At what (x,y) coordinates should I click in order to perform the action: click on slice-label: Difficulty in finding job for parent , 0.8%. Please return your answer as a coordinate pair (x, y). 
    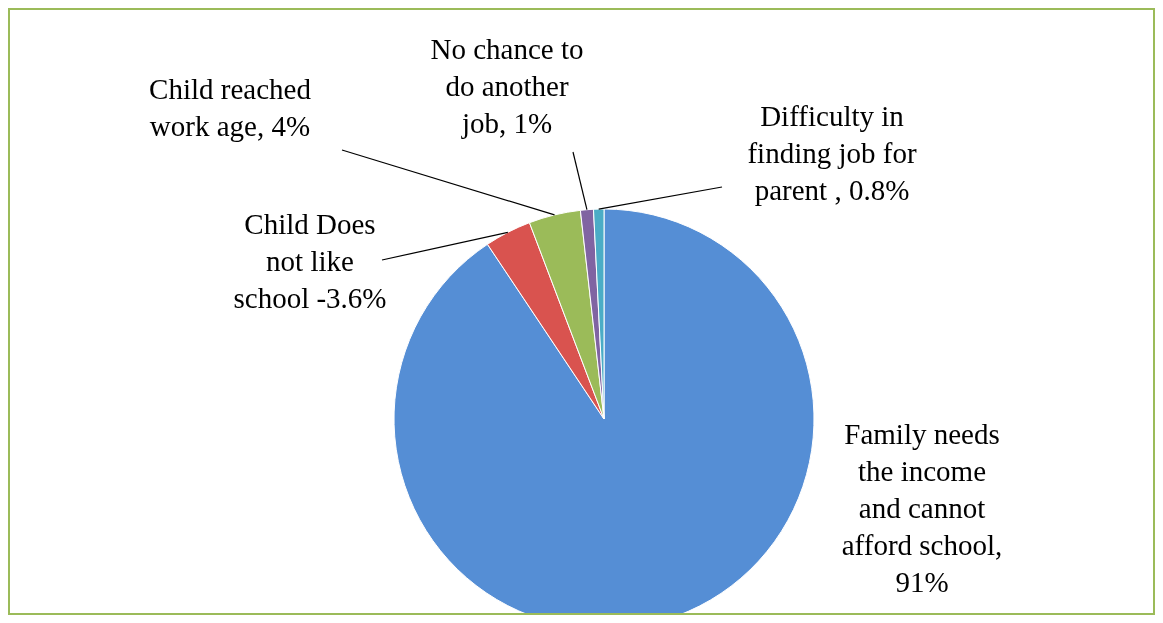
    Looking at the image, I should click on (832, 153).